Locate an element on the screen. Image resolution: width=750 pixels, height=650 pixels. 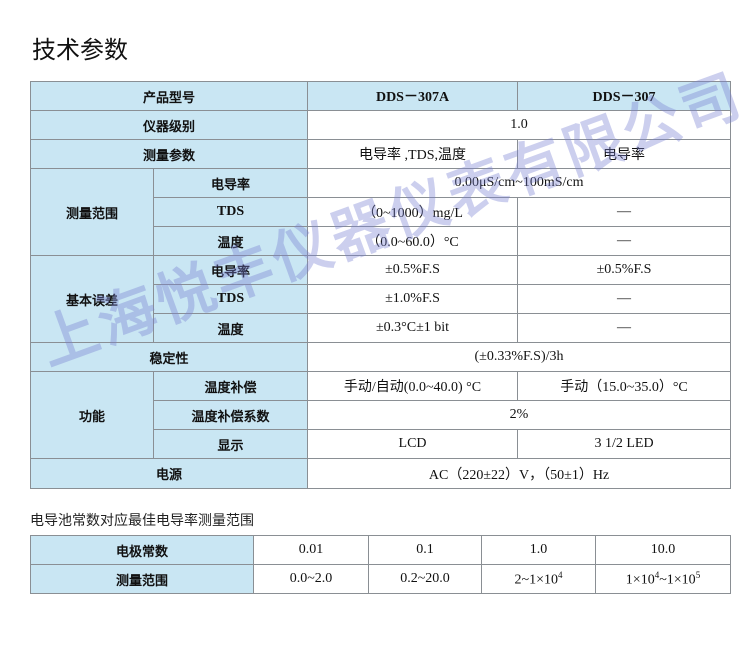
table-row: 仪器级别 1.0 is located at coordinates (380, 125).